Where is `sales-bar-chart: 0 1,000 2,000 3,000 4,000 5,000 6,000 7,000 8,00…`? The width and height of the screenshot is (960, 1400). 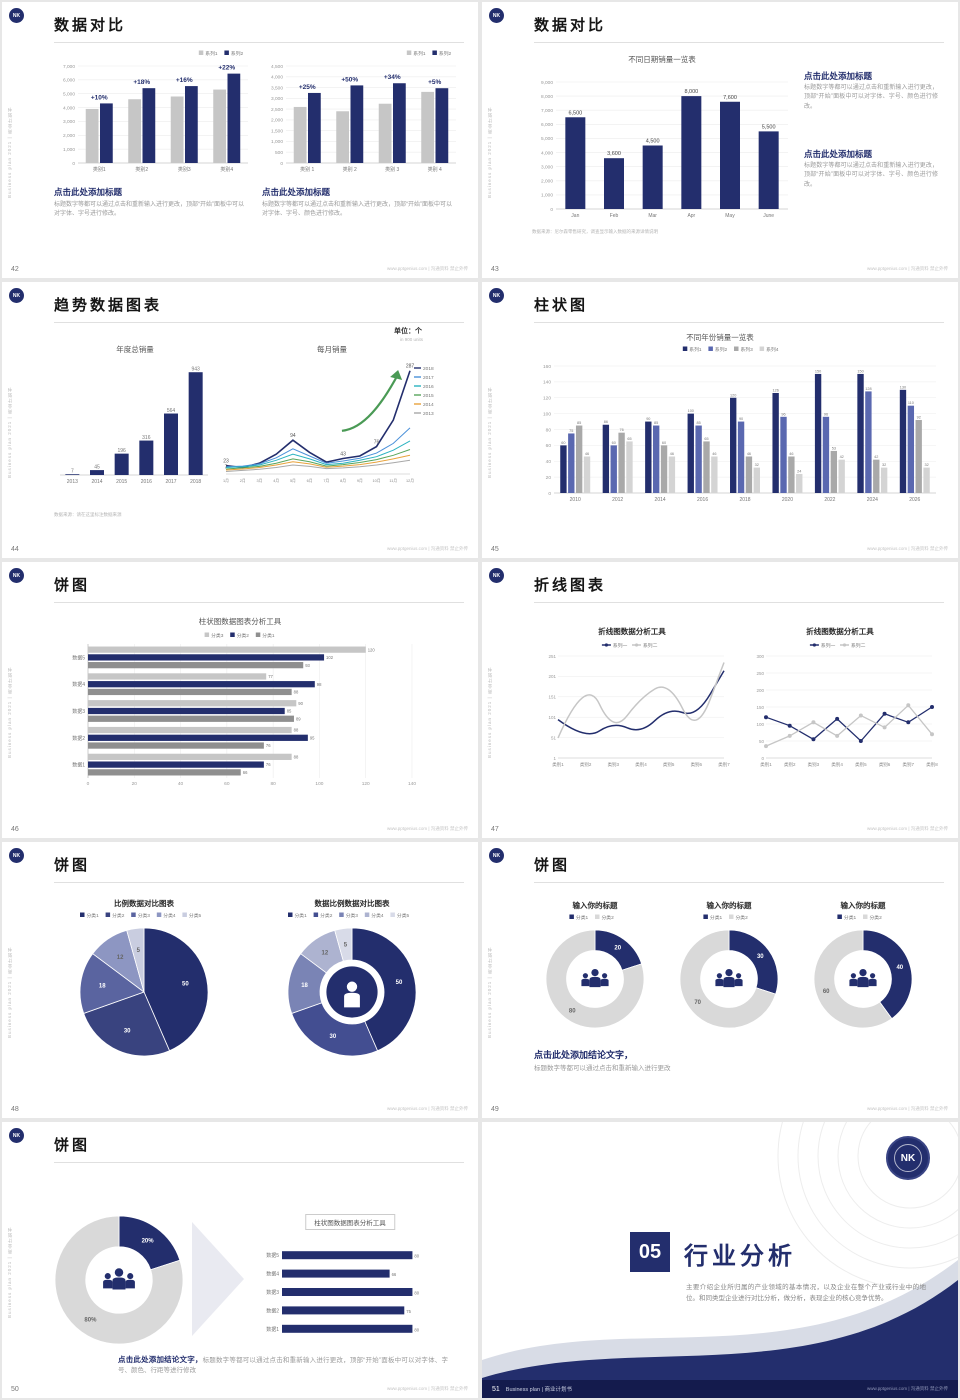
sales-bar-chart: 0 1,000 2,000 3,000 4,000 5,000 6,000 7,000 8,00… is located at coordinates (661, 143).